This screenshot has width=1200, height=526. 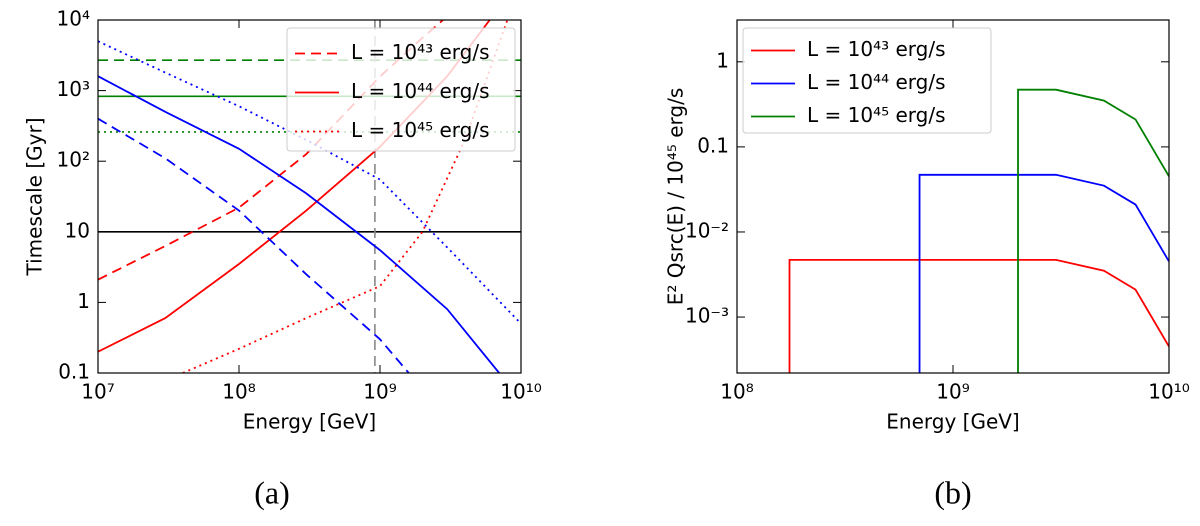 What do you see at coordinates (73, 160) in the screenshot?
I see `y-tick-label: 10²` at bounding box center [73, 160].